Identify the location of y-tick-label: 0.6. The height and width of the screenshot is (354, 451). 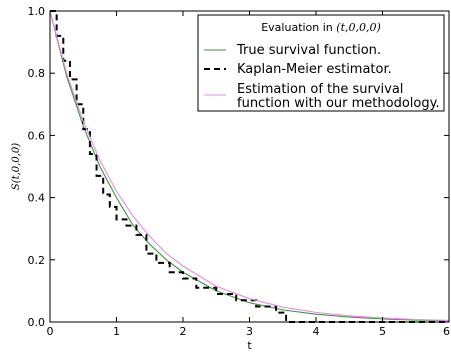
(37, 135).